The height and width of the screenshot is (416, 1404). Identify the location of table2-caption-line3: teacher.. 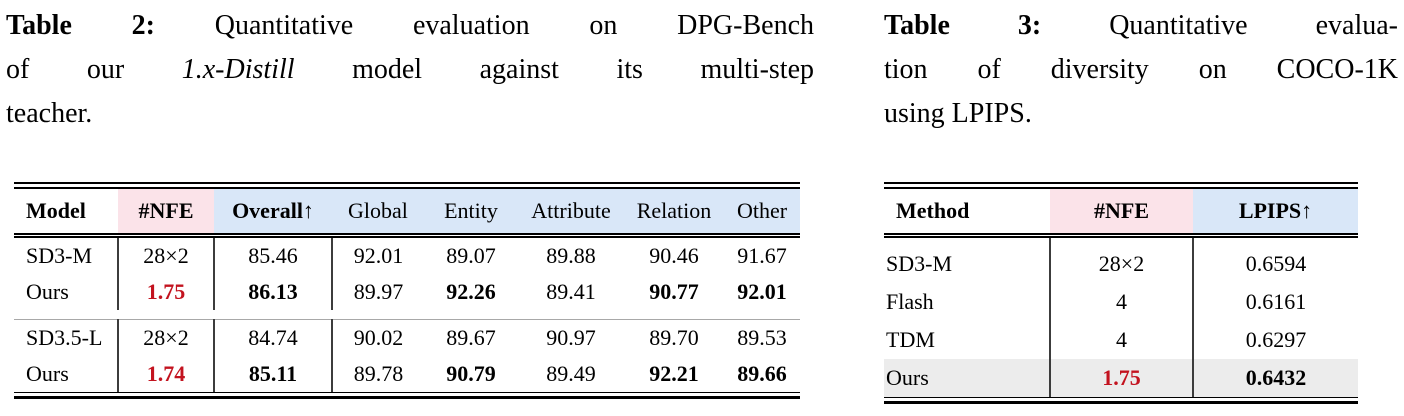
(49, 113).